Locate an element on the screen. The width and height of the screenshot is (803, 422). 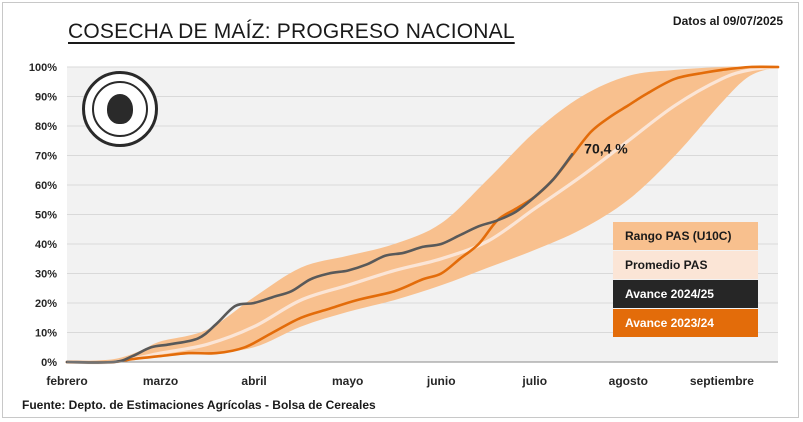
bolsa-de-cereales-logo is located at coordinates (120, 109).